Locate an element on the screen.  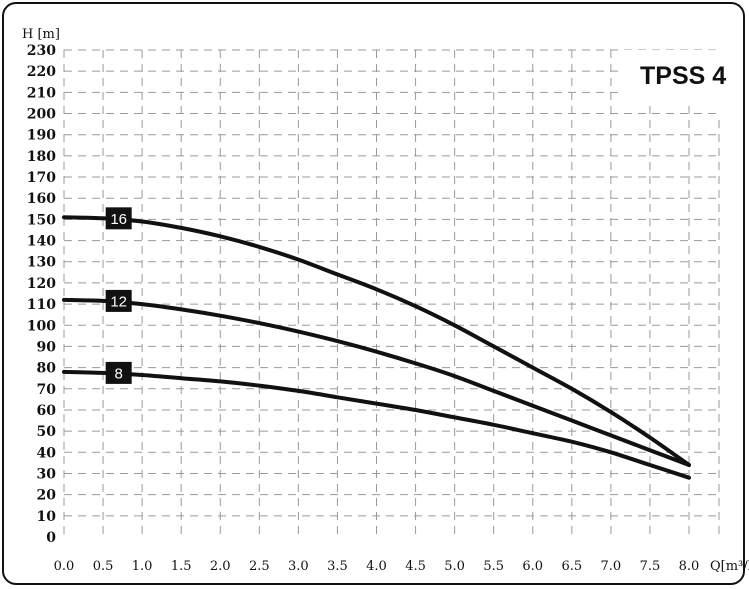
curve-label-text: 16 is located at coordinates (118, 219).